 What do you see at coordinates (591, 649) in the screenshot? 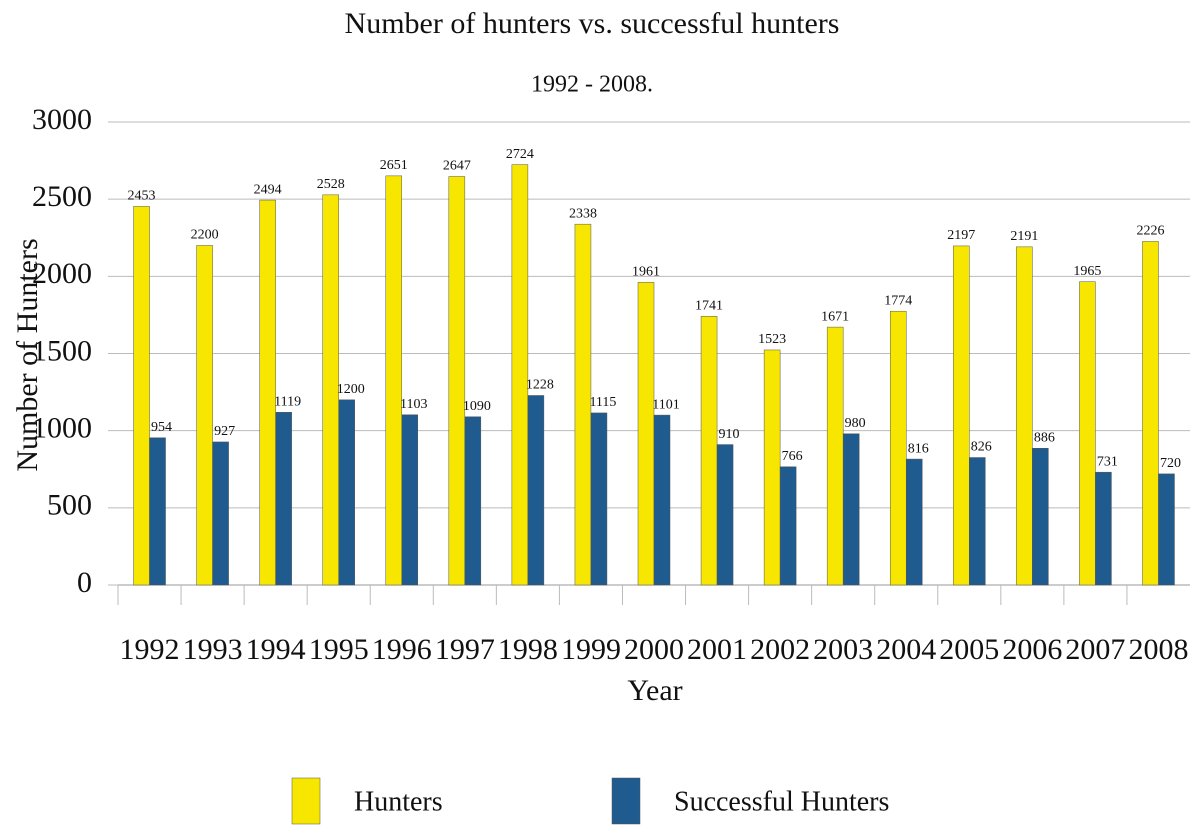
I see `x-tick-label: 1999` at bounding box center [591, 649].